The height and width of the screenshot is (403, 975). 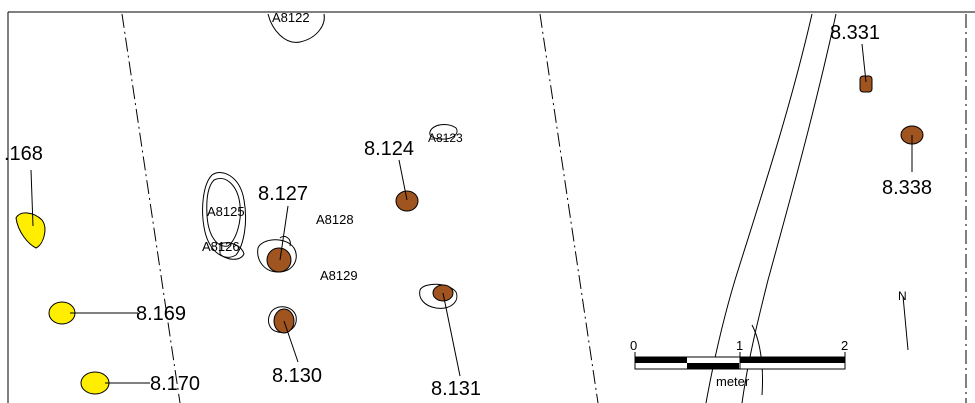 I want to click on feature-outline-a8122, so click(x=296, y=28).